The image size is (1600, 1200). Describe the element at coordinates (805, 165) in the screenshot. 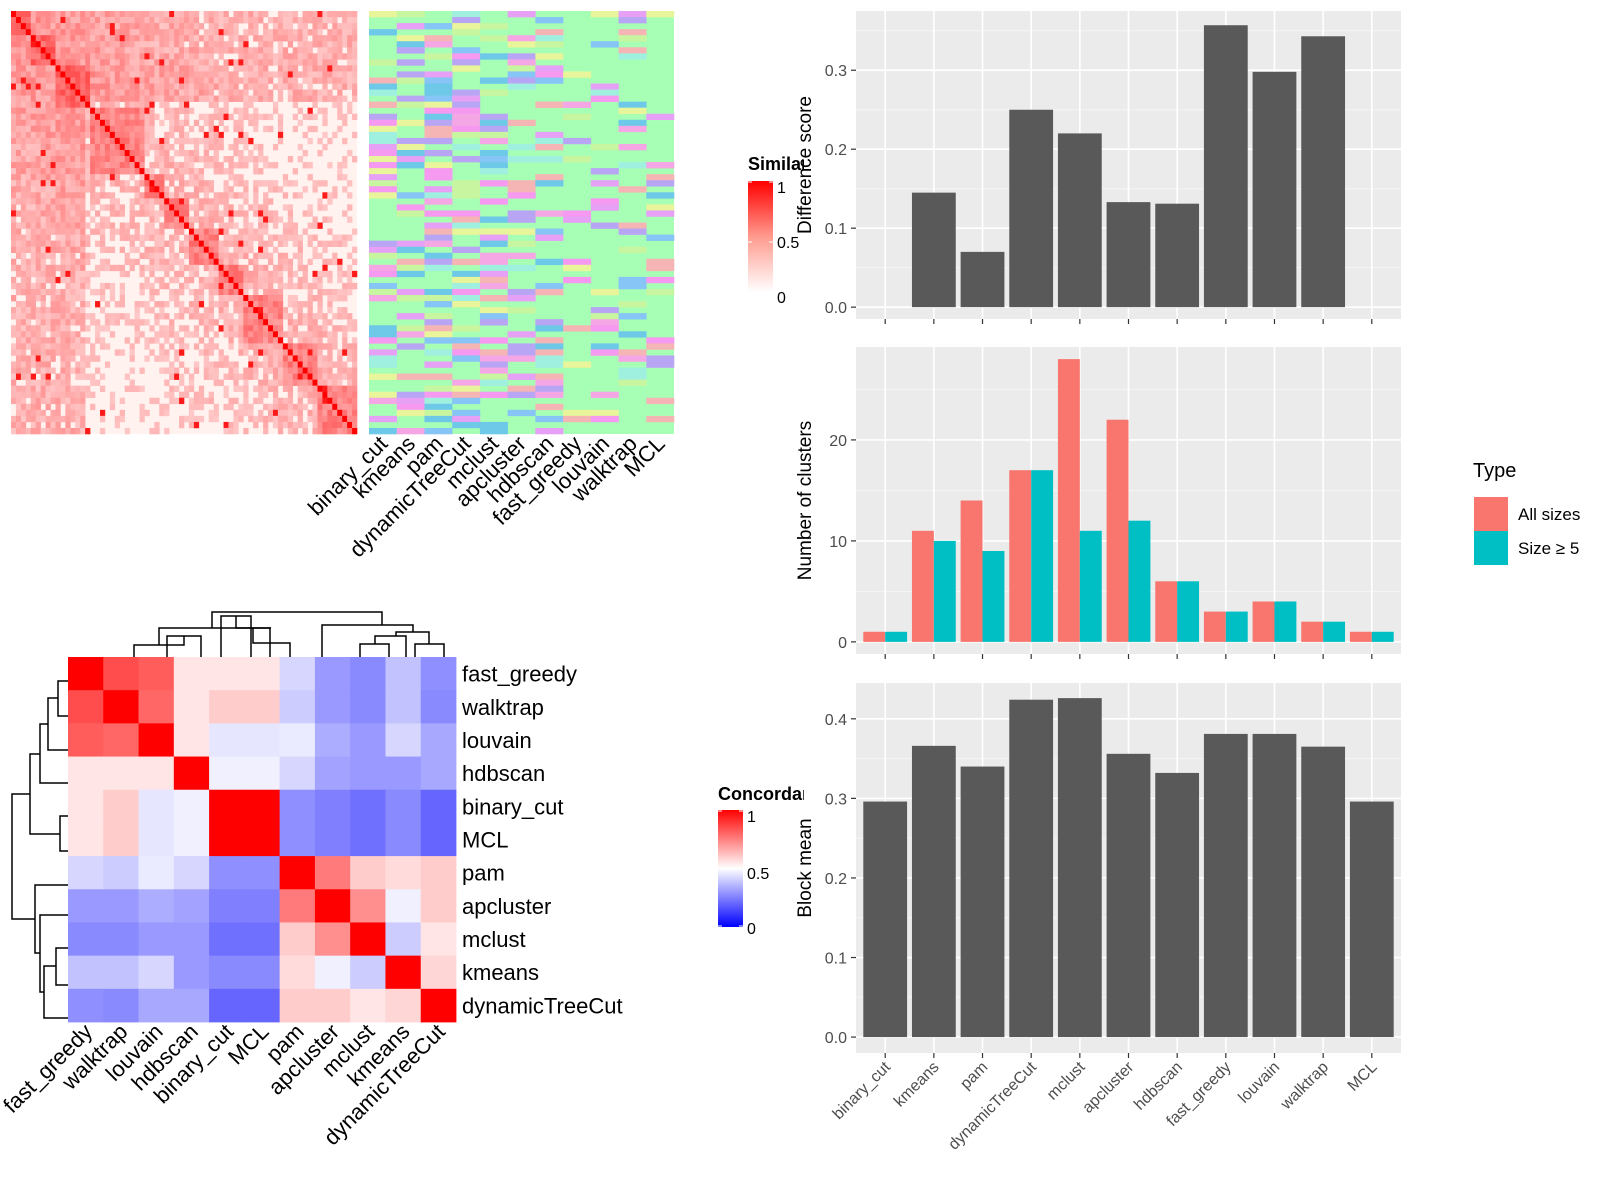

I see `y-axis-label: Difference score` at that location.